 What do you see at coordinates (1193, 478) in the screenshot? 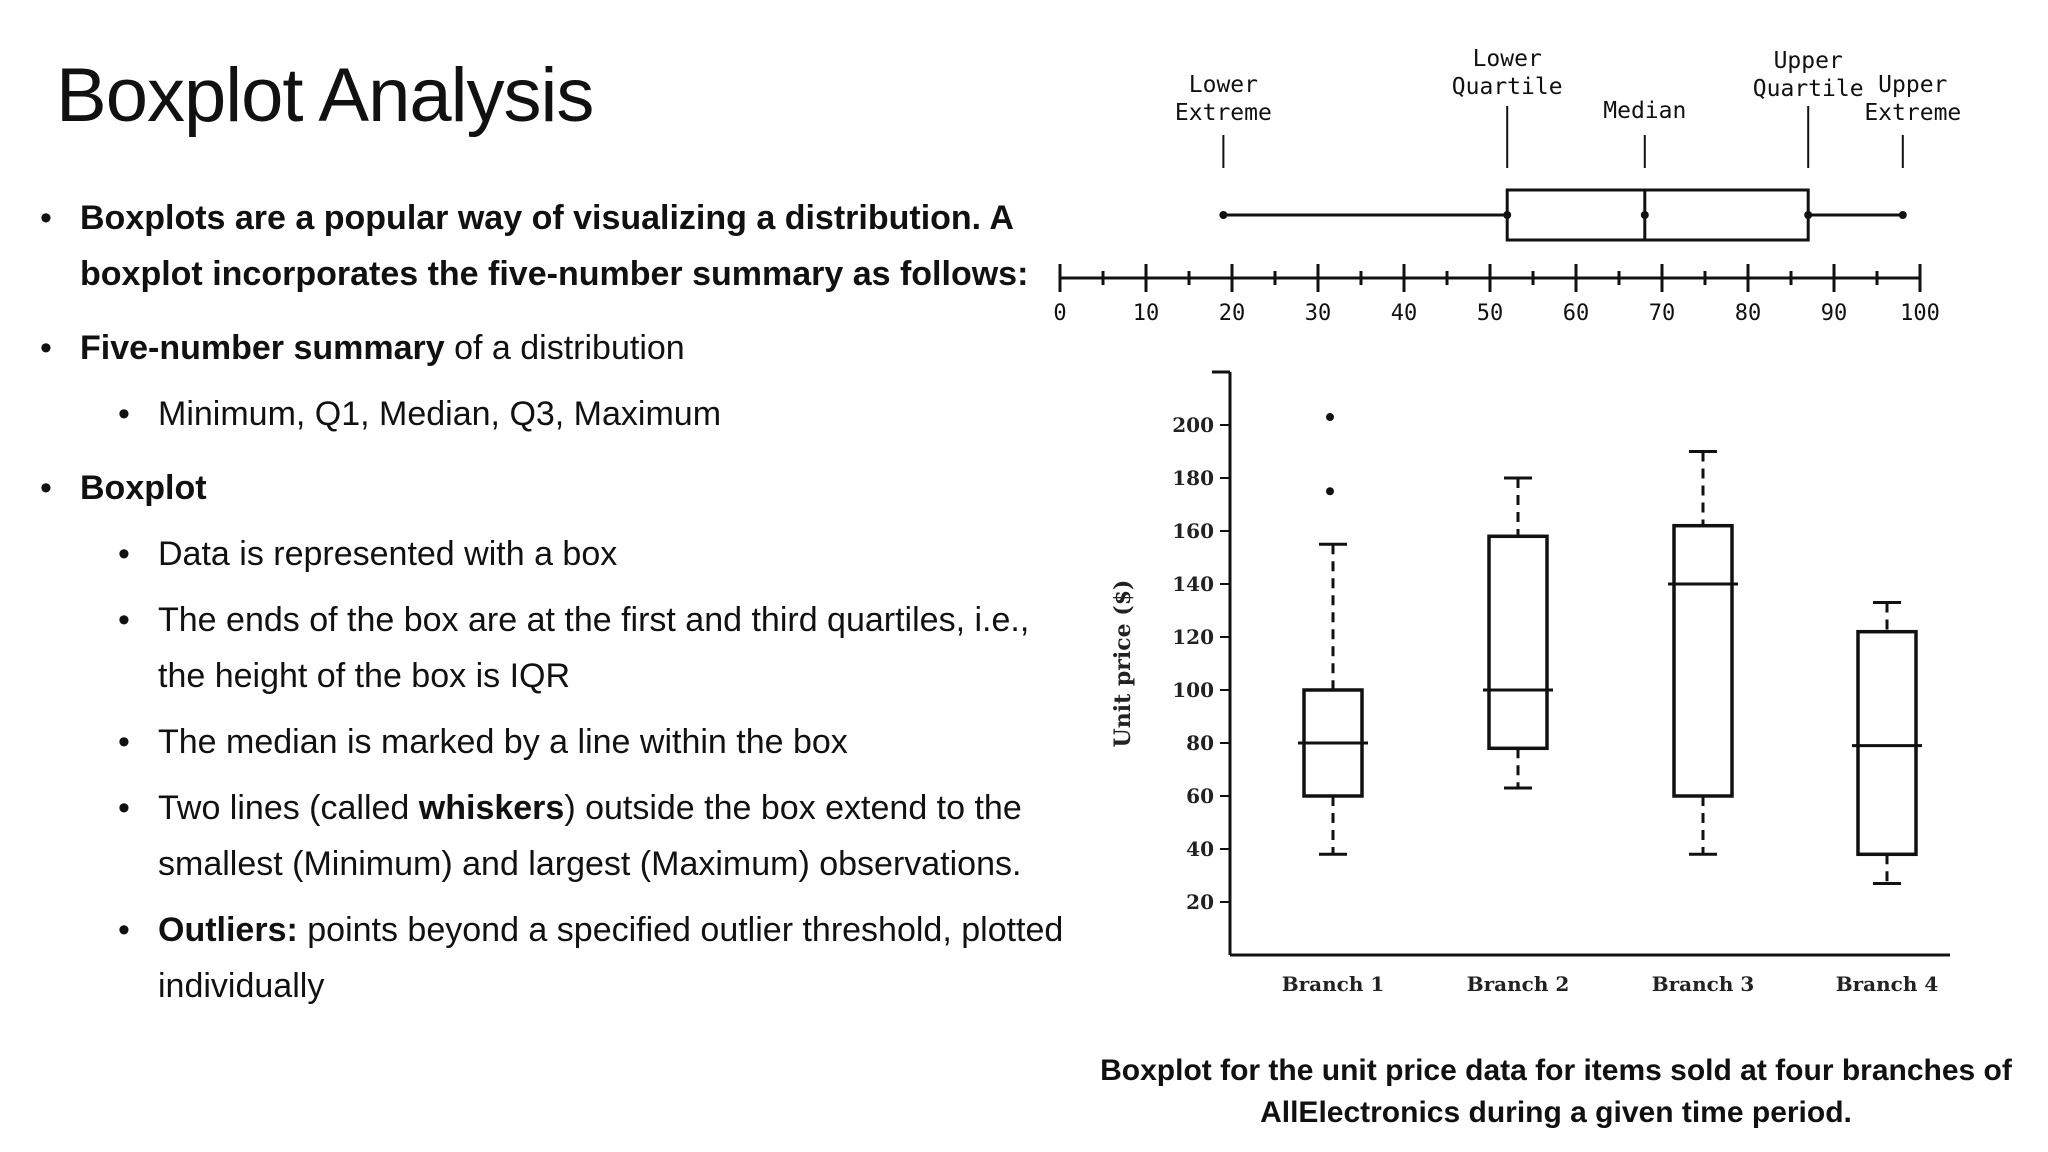
I see `y-tick-label: 180` at bounding box center [1193, 478].